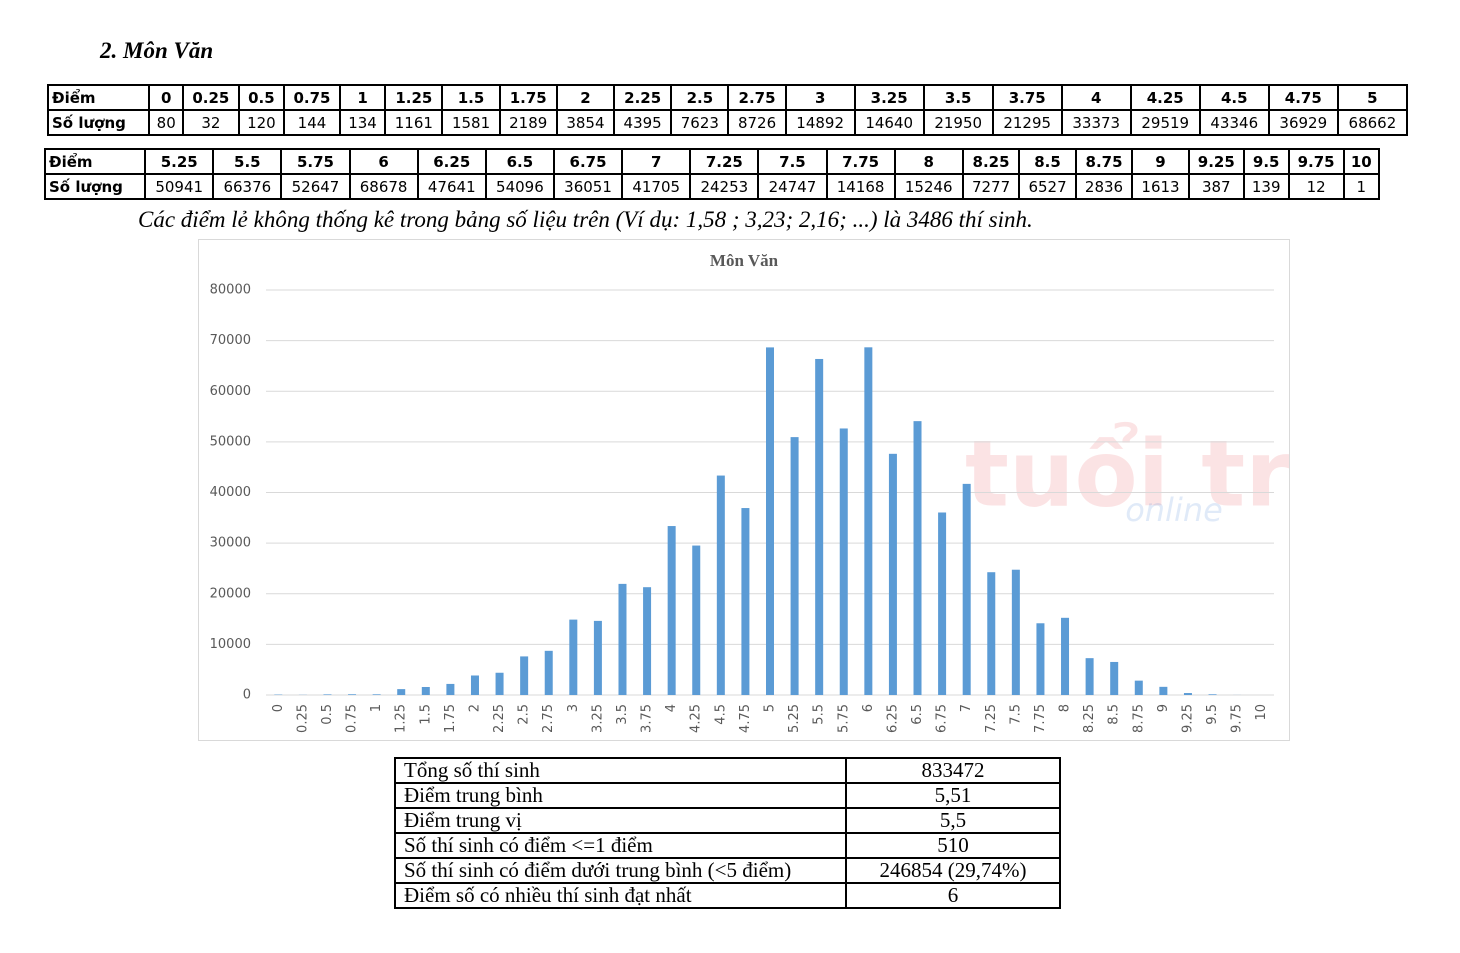  What do you see at coordinates (656, 186) in the screenshot?
I see `count-cell: 41705` at bounding box center [656, 186].